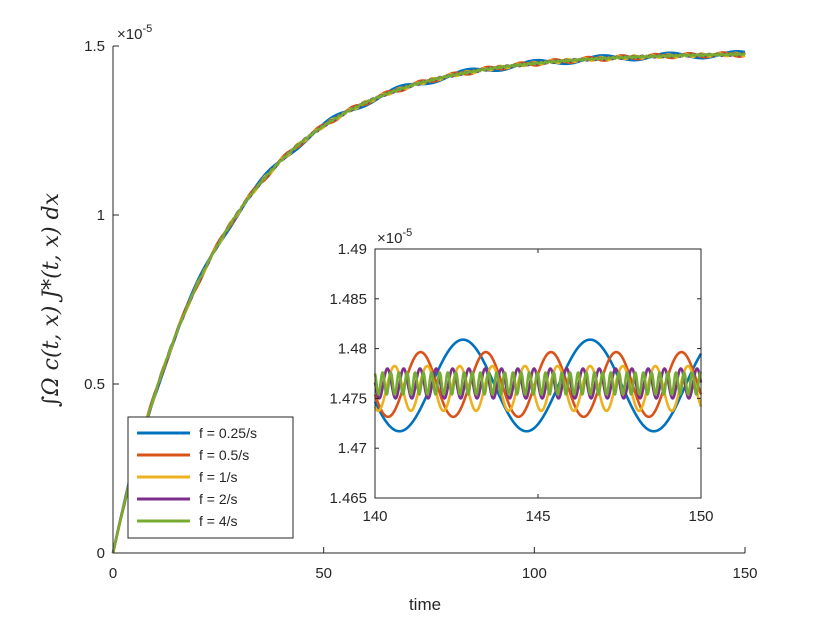 This screenshot has height=628, width=830. What do you see at coordinates (700, 516) in the screenshot?
I see `inset-x-tick-label: 150` at bounding box center [700, 516].